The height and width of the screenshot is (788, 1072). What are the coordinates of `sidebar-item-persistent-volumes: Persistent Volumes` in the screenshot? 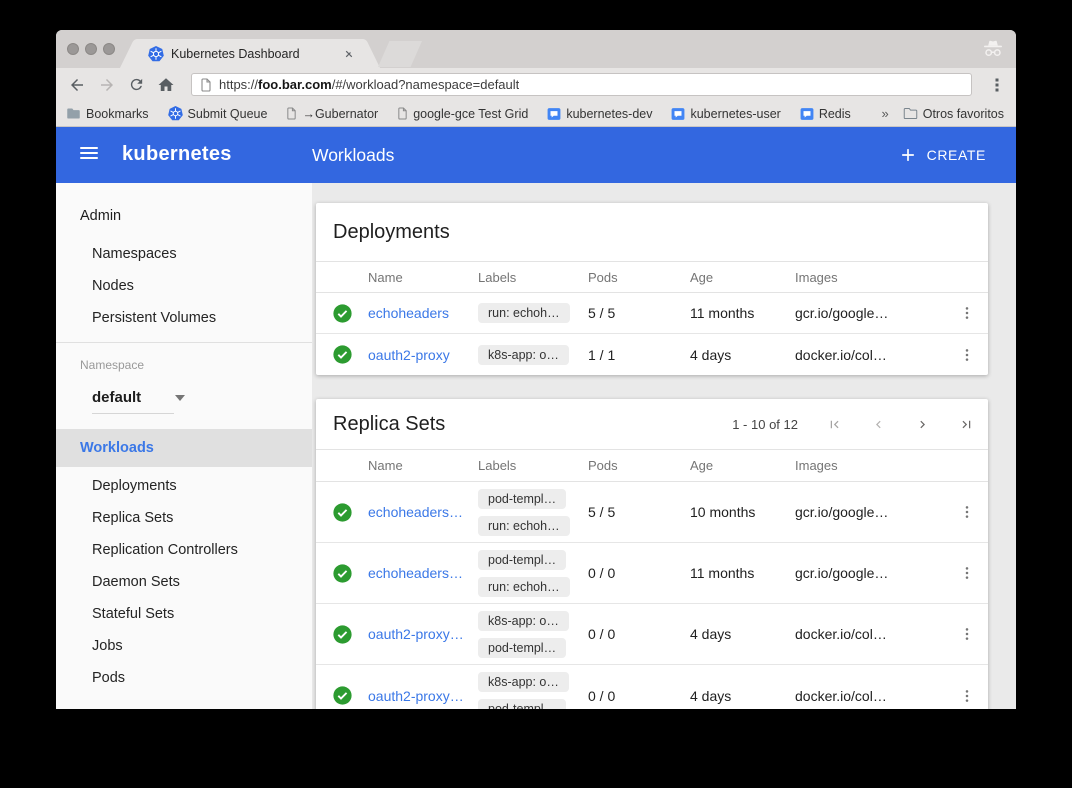 It's located at (154, 318).